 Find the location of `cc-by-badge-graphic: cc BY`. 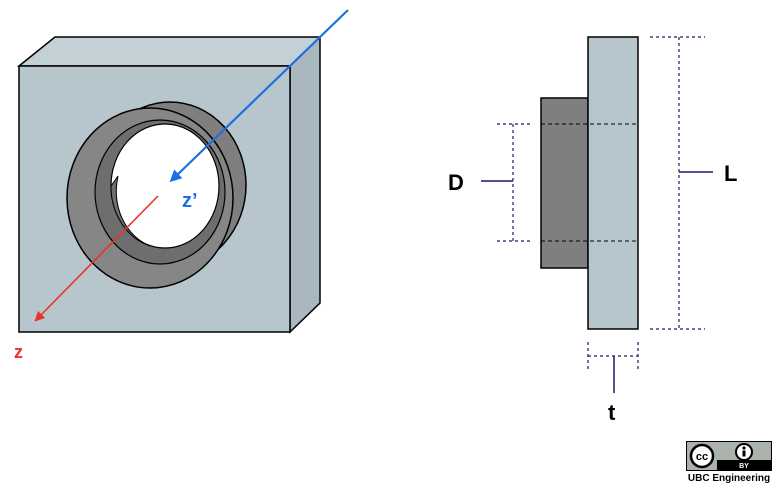

cc-by-badge-graphic: cc BY is located at coordinates (729, 456).